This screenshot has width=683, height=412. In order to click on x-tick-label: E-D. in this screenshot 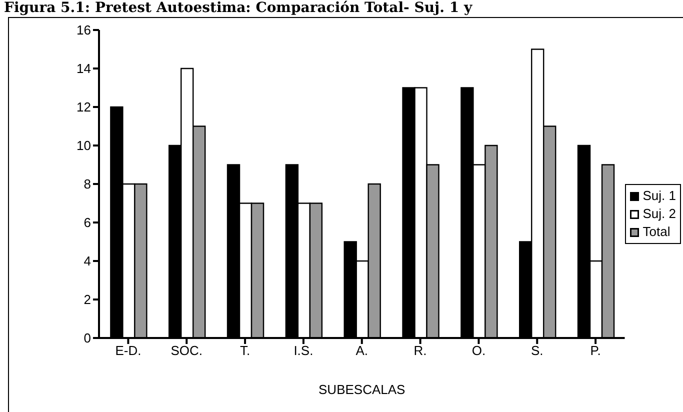, I will do `click(128, 350)`.